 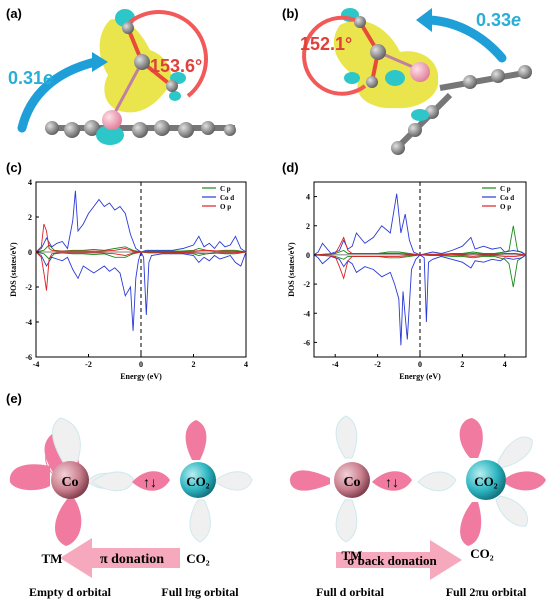 I want to click on panel-label-b: (b), so click(x=290, y=13).